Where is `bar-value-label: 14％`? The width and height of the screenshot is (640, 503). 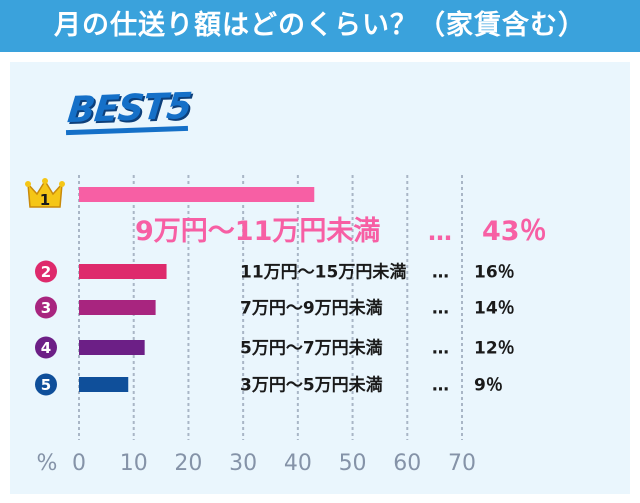 bar-value-label: 14％ is located at coordinates (494, 309).